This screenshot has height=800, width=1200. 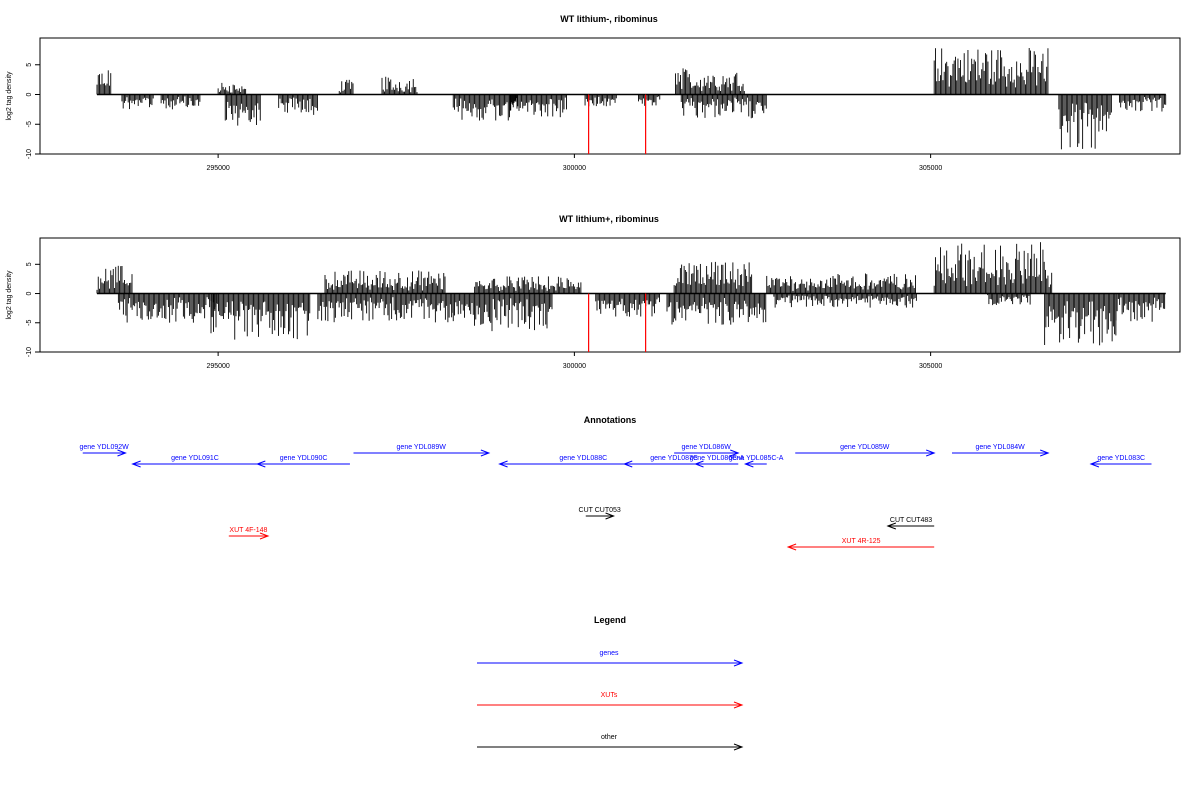 What do you see at coordinates (674, 458) in the screenshot?
I see `feature-label: gene YDL087C` at bounding box center [674, 458].